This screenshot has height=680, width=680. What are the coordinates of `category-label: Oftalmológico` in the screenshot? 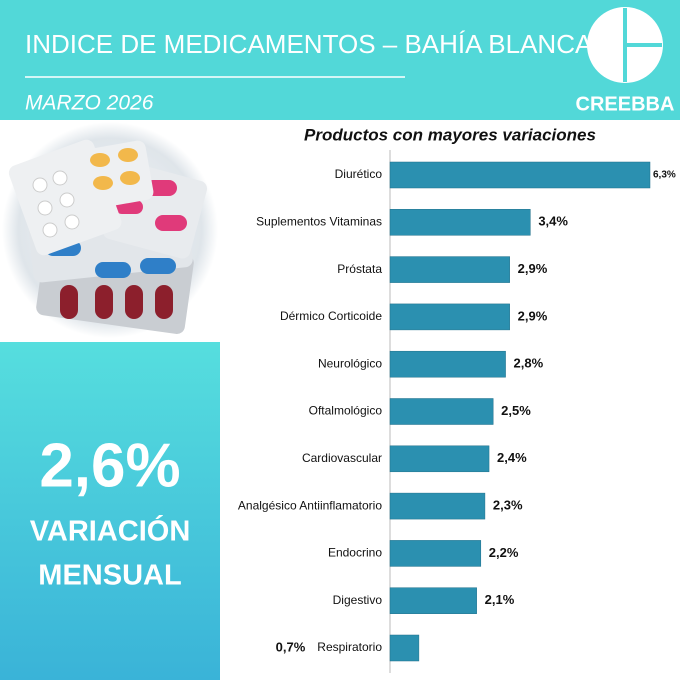 It's located at (346, 411).